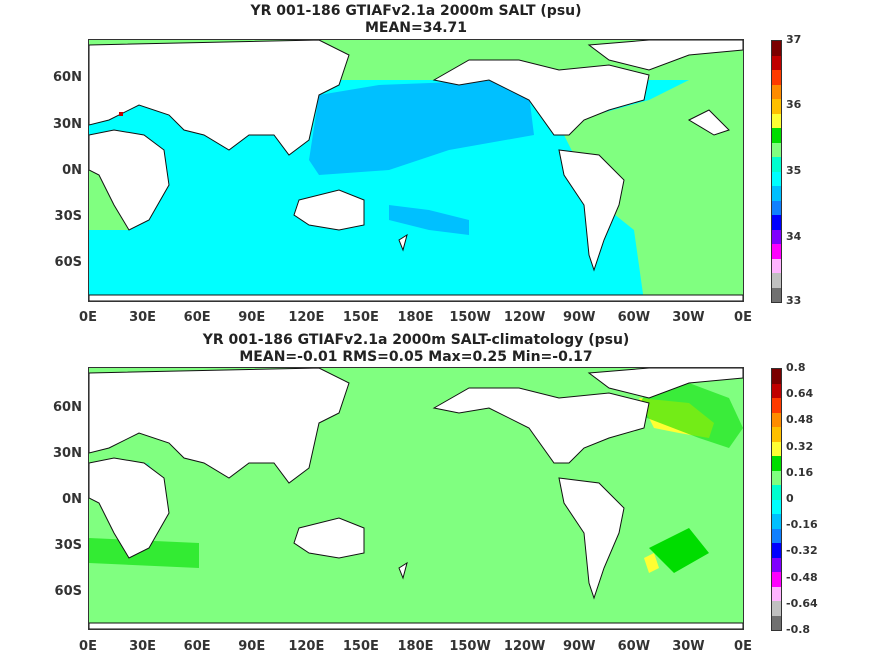 The width and height of the screenshot is (875, 656). Describe the element at coordinates (144, 553) in the screenshot. I see `southern-ocean-green-band` at that location.